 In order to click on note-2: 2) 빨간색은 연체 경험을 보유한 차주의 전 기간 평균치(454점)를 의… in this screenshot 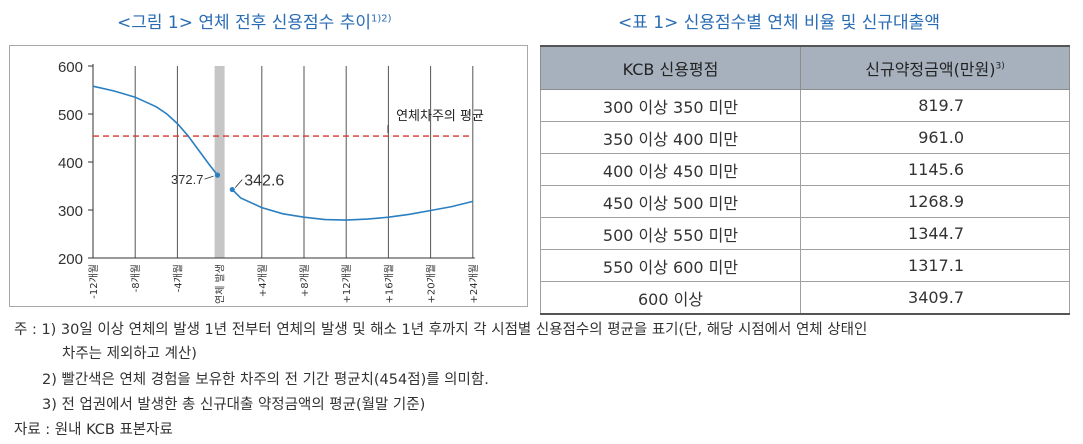, I will do `click(265, 380)`.